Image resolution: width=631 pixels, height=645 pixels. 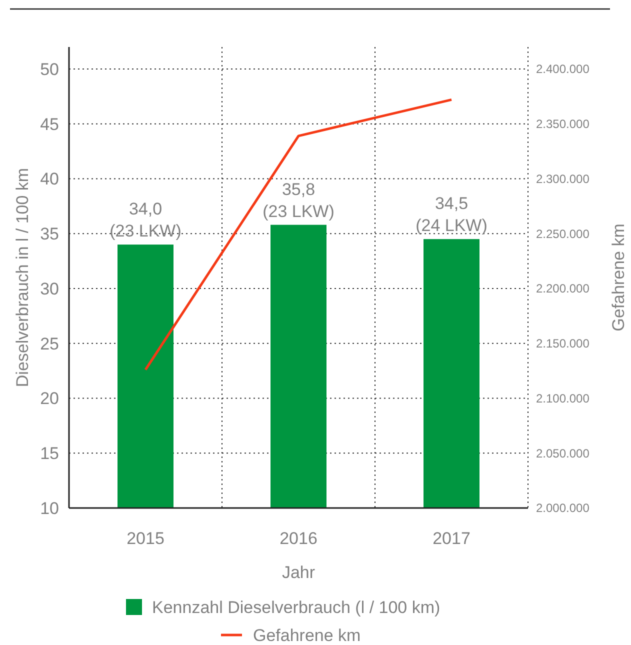 What do you see at coordinates (618, 278) in the screenshot?
I see `y2-axis-title: Gefahrene km` at bounding box center [618, 278].